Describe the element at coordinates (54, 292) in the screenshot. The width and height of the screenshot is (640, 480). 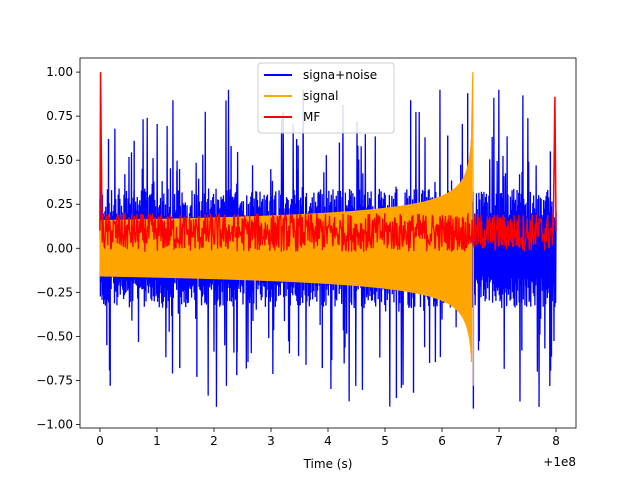
I see `y-tick-label: −0.25` at that location.